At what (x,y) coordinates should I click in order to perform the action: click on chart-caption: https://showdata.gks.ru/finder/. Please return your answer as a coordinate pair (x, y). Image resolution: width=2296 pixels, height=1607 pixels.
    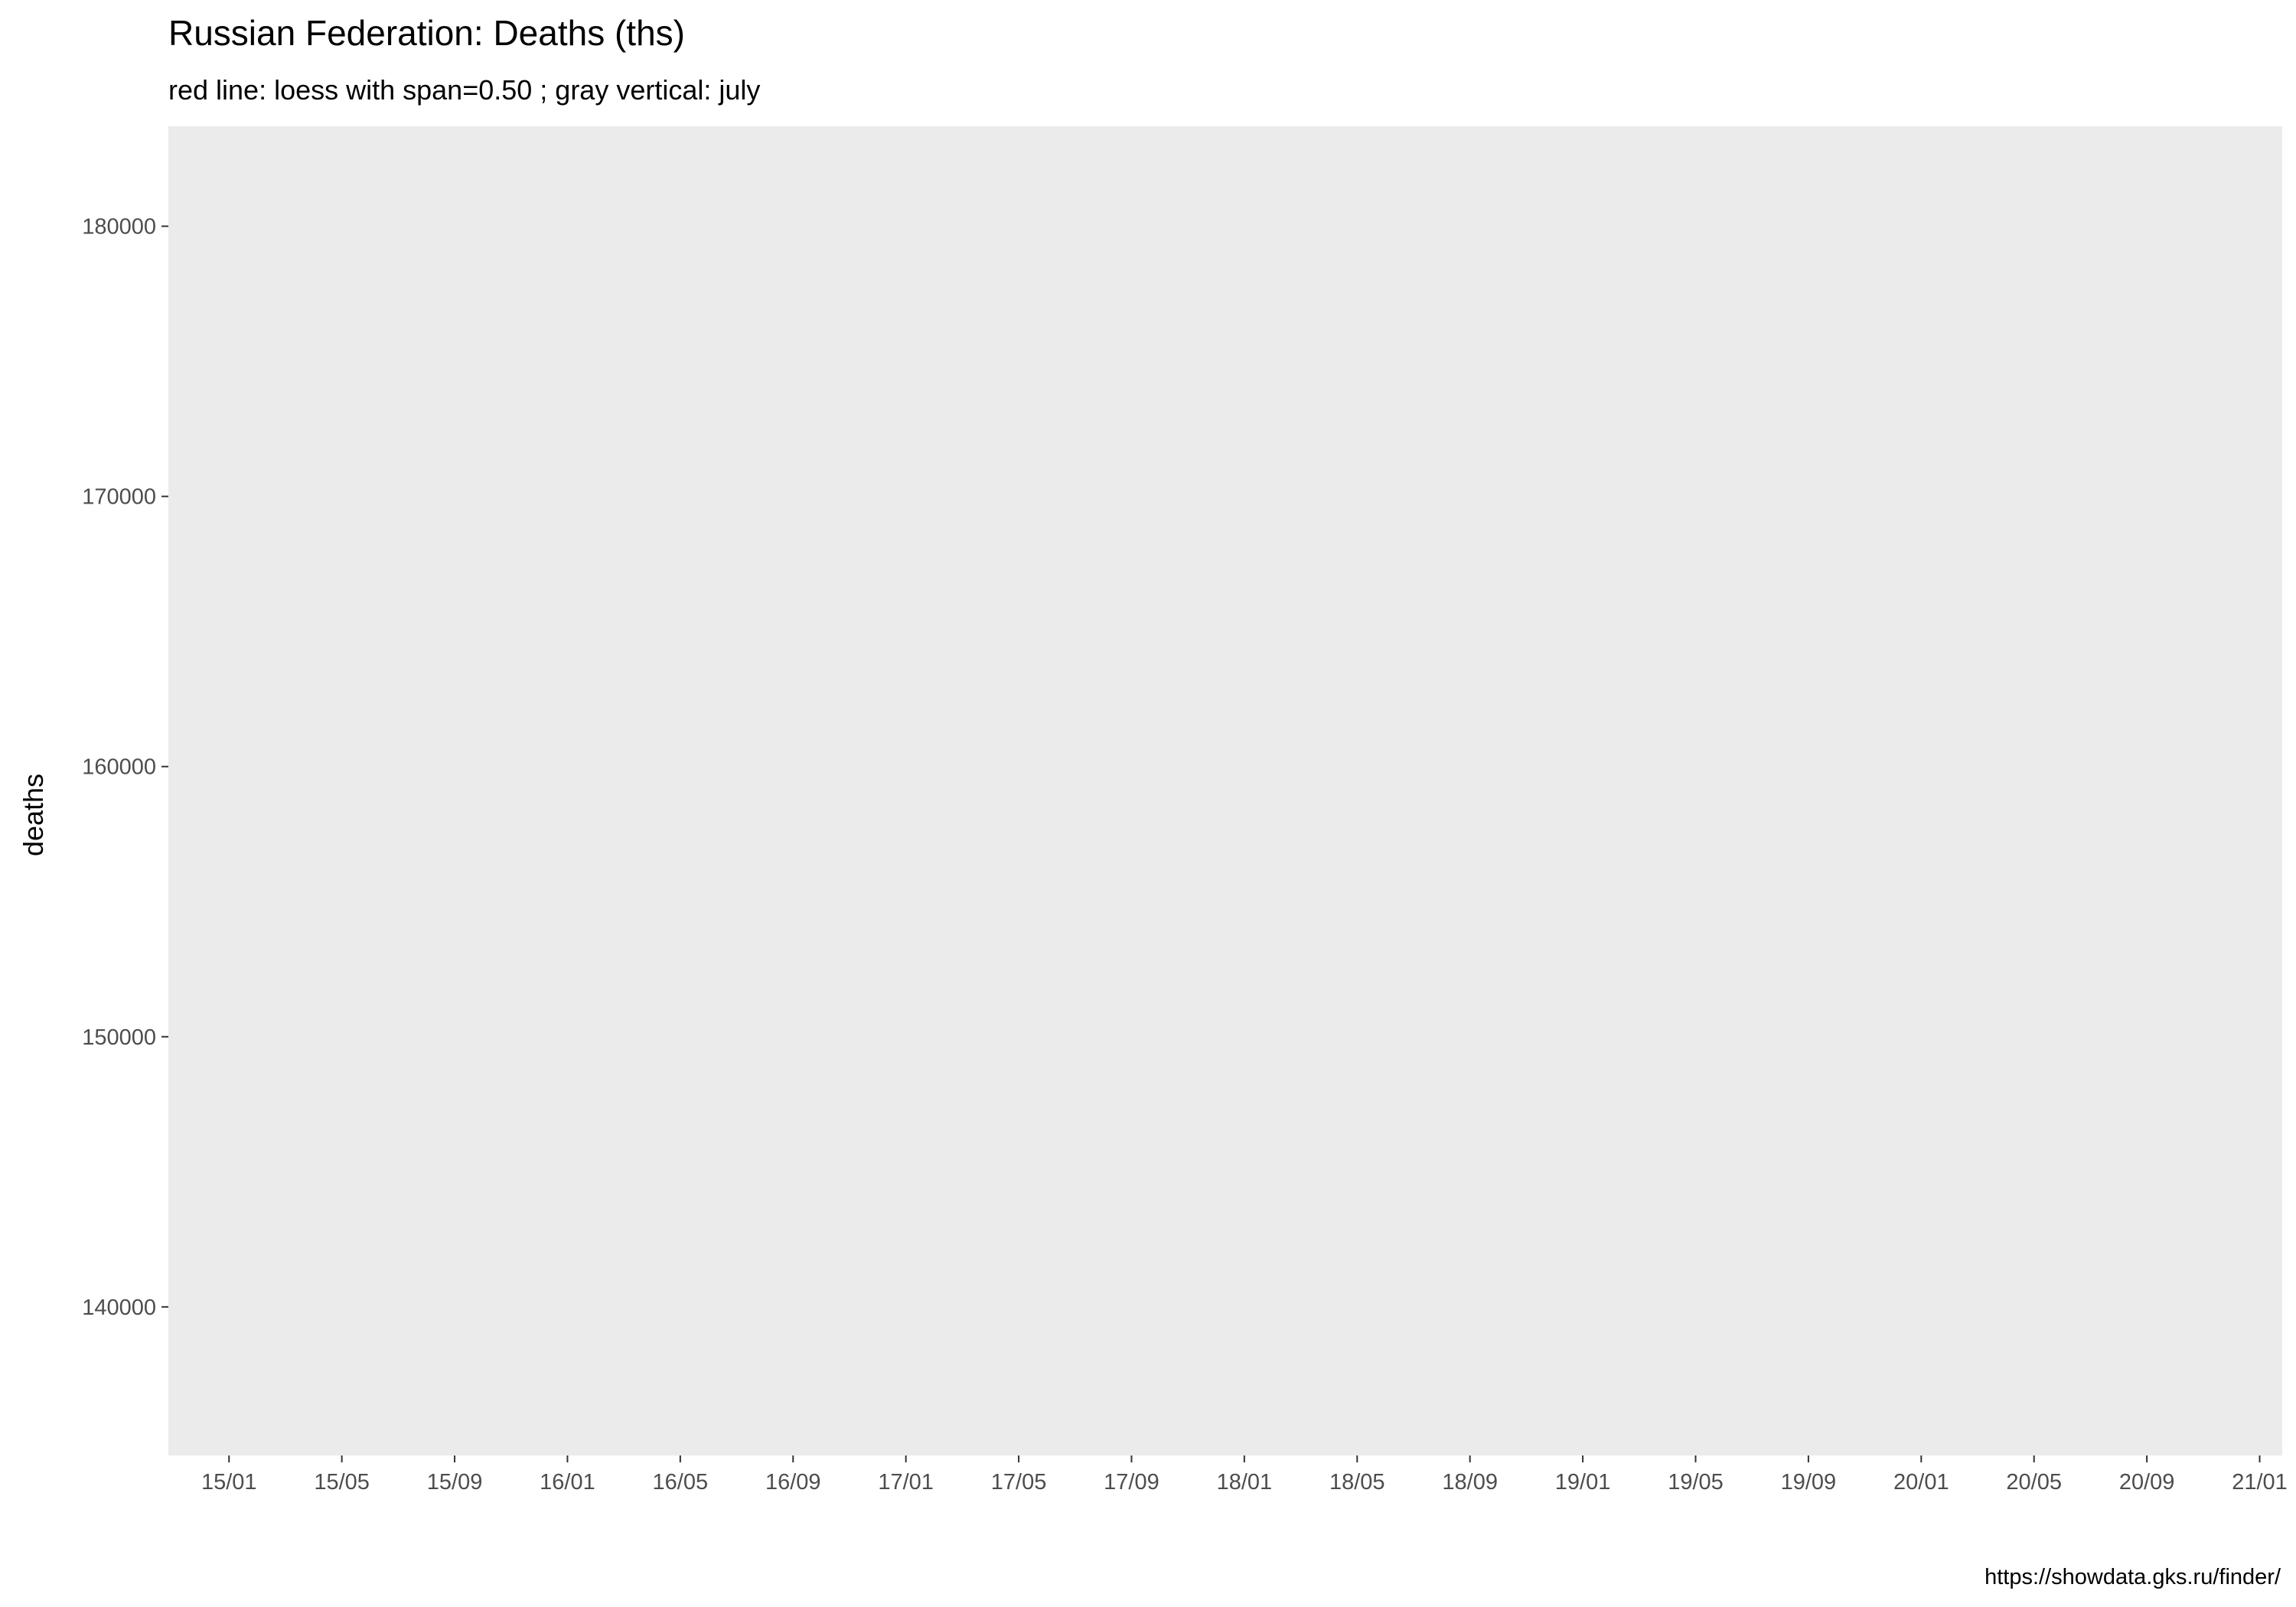
    Looking at the image, I should click on (2133, 1577).